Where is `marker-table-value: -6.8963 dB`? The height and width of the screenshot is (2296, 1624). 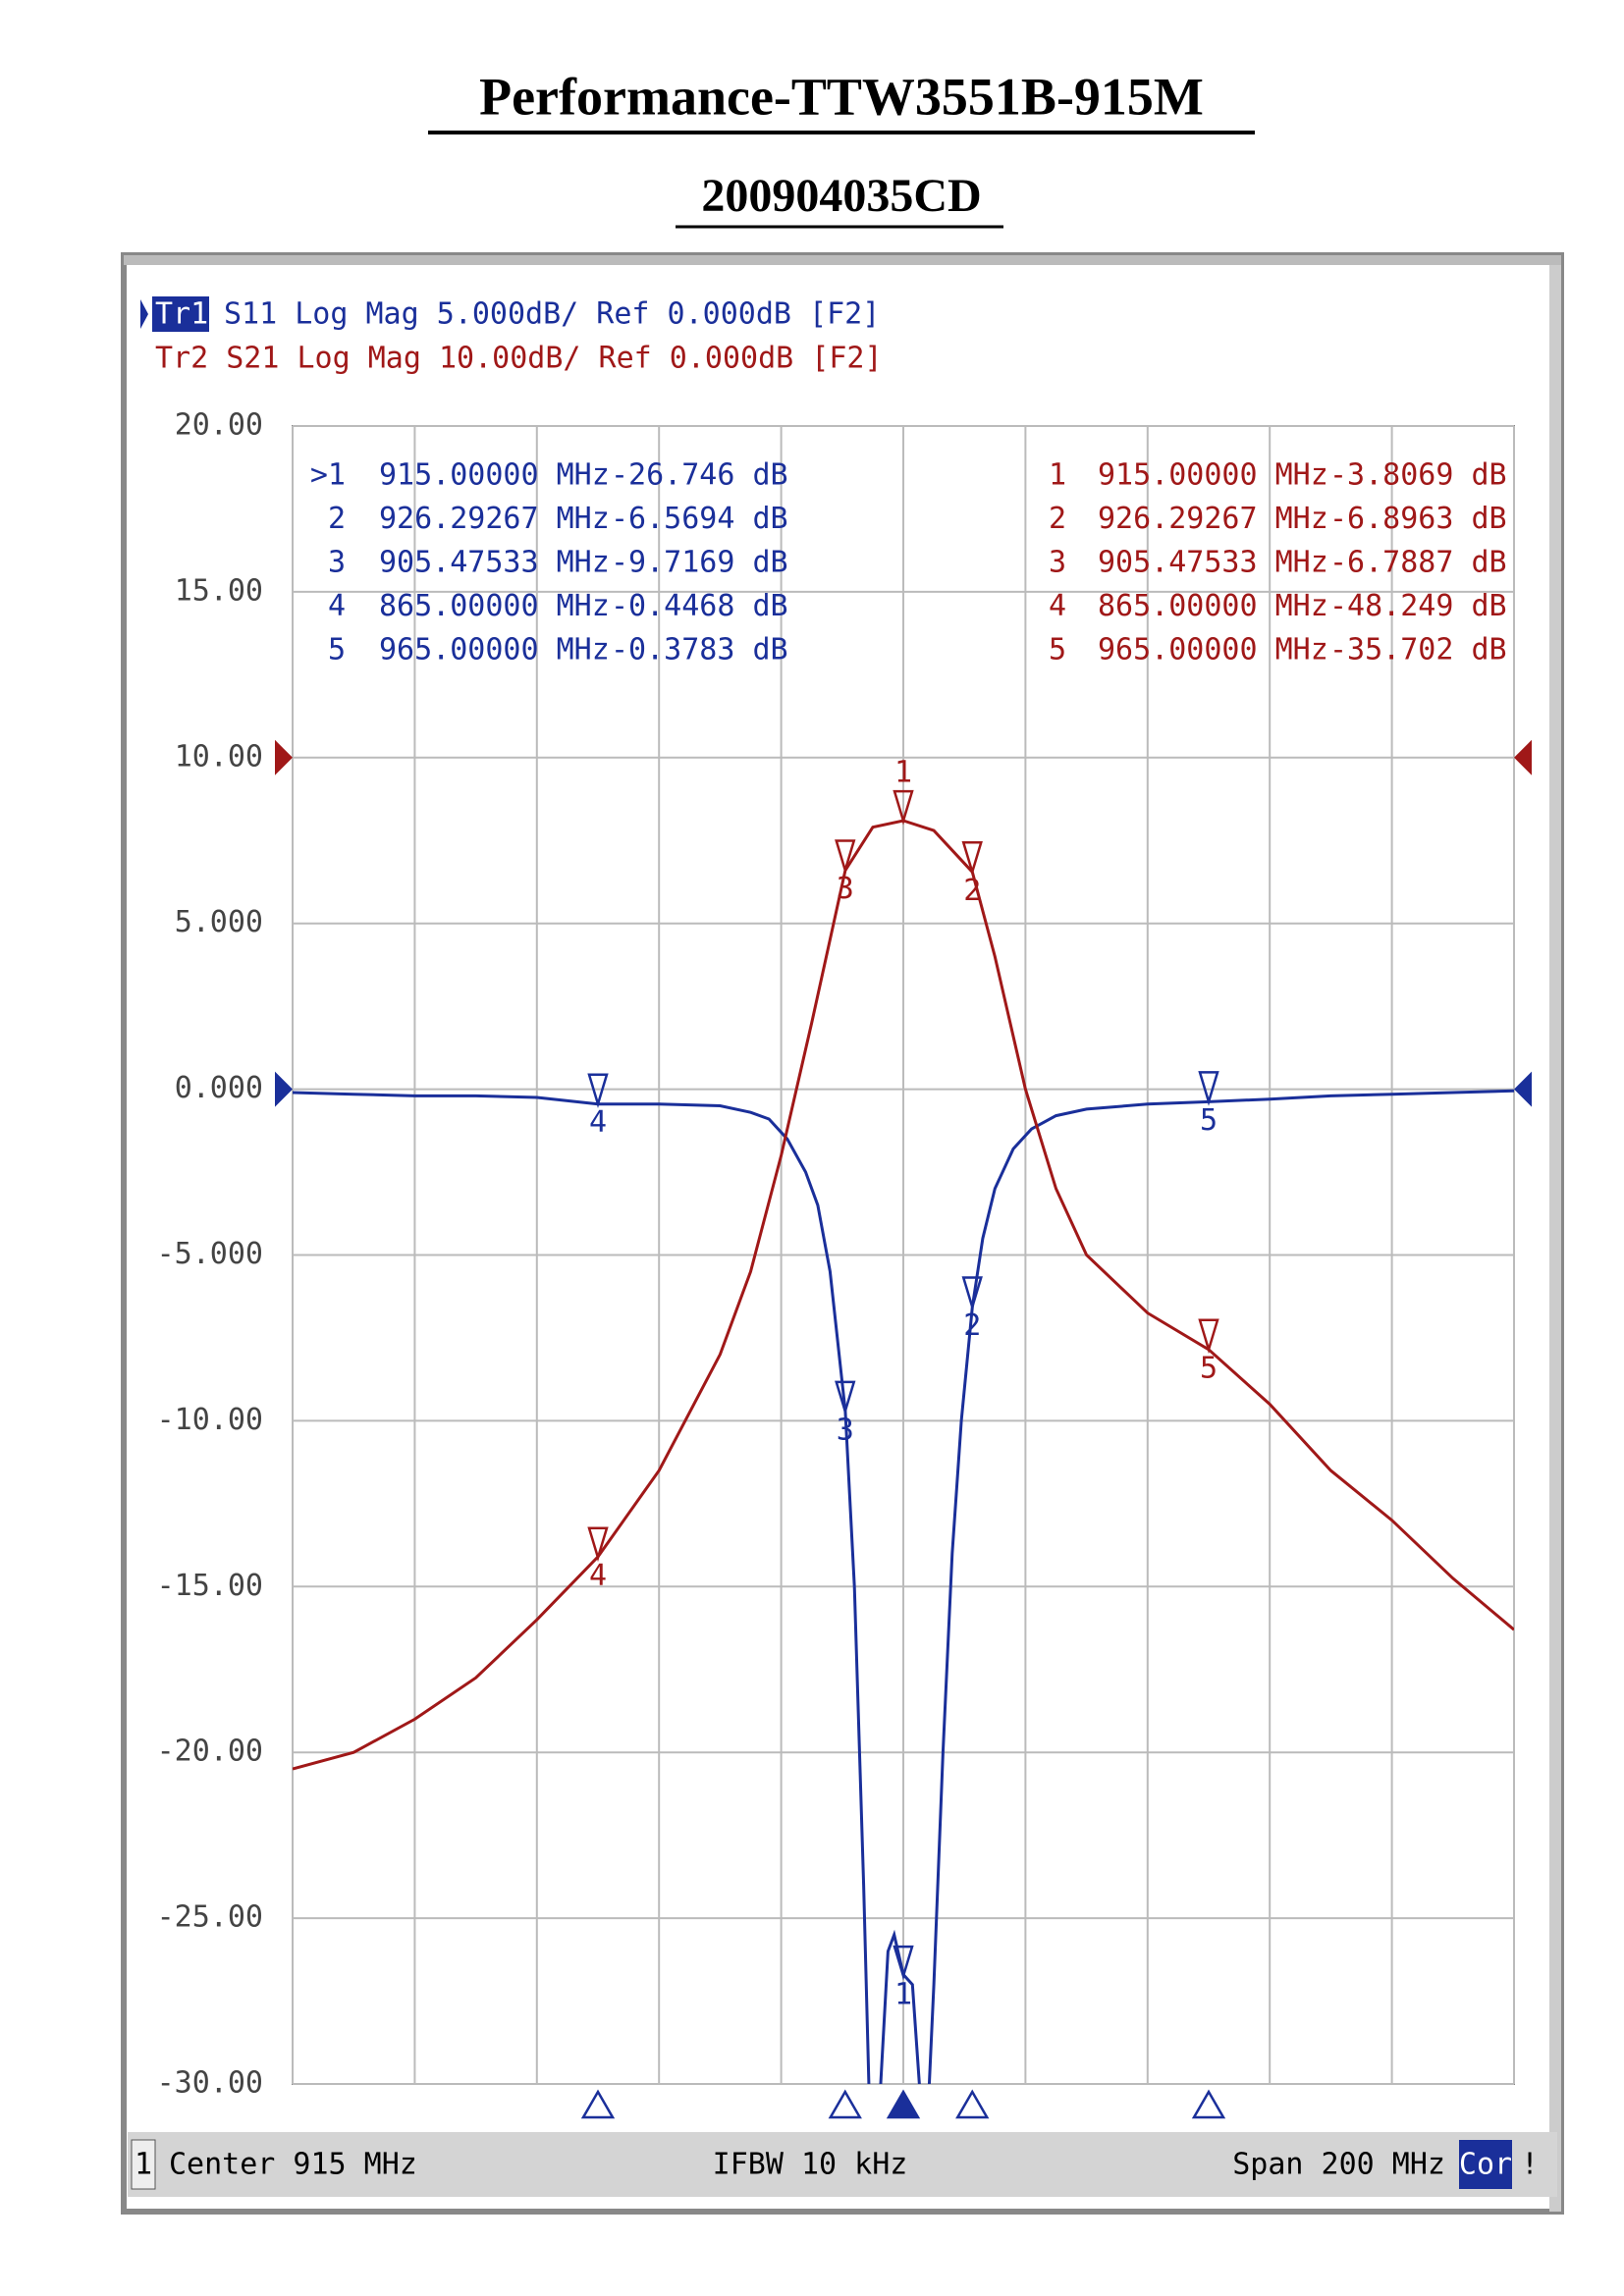
marker-table-value: -6.8963 dB is located at coordinates (1418, 519).